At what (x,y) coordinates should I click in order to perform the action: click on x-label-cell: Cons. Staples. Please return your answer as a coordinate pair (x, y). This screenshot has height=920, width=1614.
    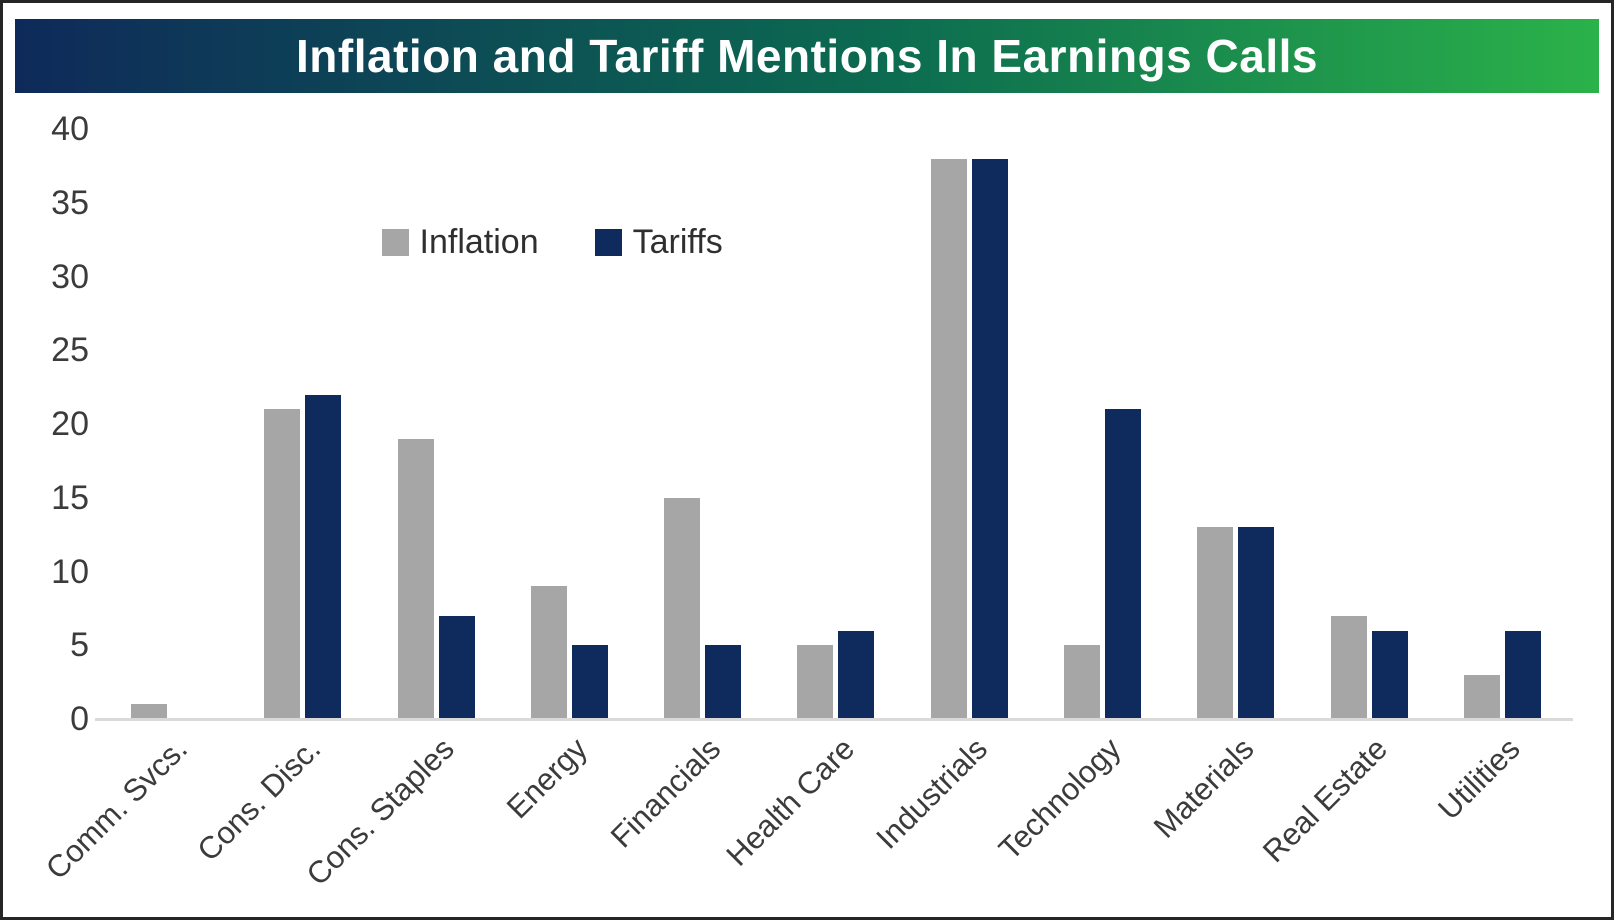
    Looking at the image, I should click on (401, 815).